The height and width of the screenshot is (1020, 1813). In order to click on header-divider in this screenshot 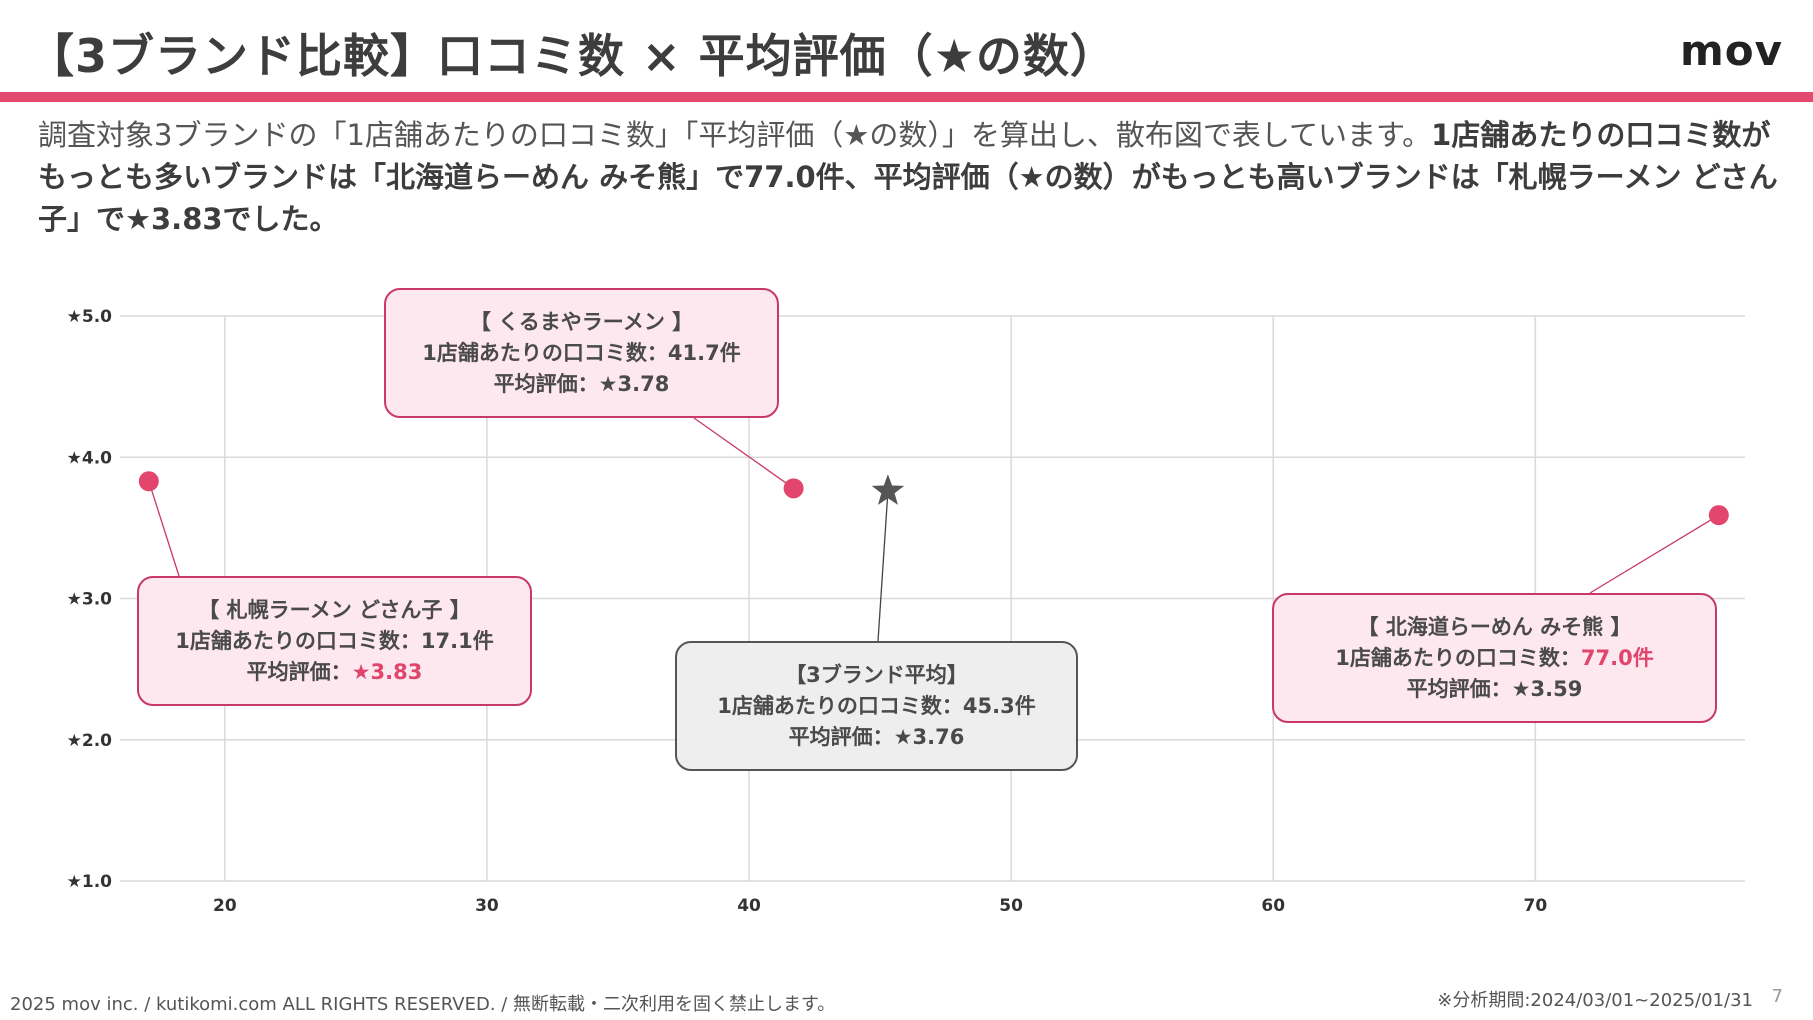, I will do `click(906, 97)`.